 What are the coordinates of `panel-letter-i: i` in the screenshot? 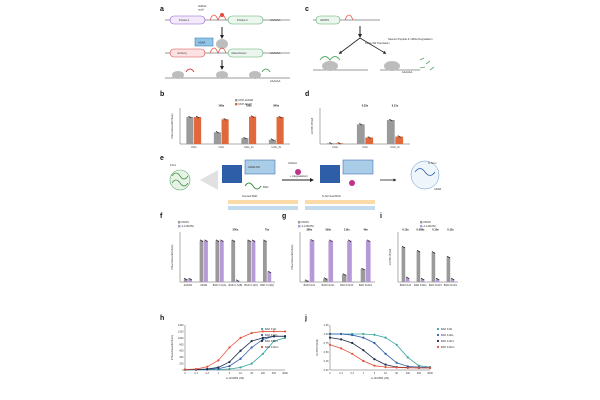 It's located at (381, 216).